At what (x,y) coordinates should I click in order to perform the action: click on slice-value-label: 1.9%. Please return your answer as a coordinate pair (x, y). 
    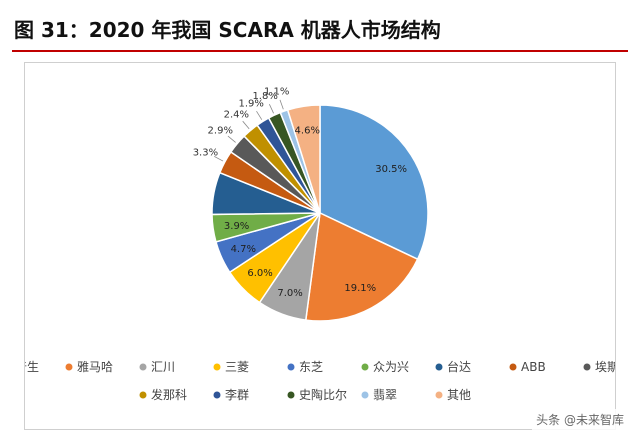
    Looking at the image, I should click on (250, 104).